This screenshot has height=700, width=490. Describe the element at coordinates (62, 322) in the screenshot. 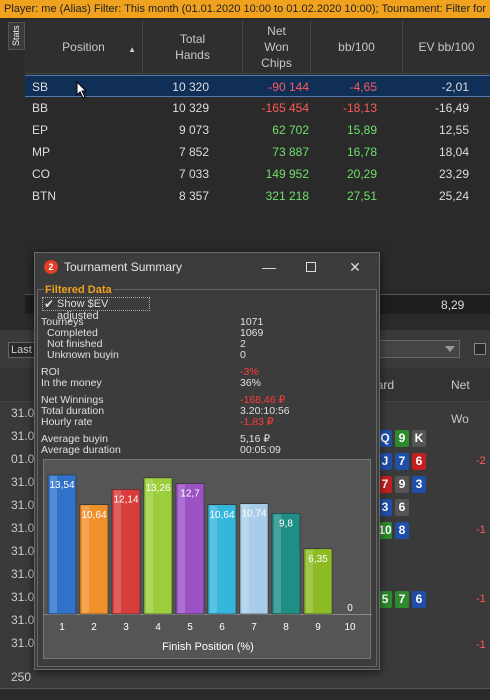

I see `summary-stat-label: Tourneys` at that location.